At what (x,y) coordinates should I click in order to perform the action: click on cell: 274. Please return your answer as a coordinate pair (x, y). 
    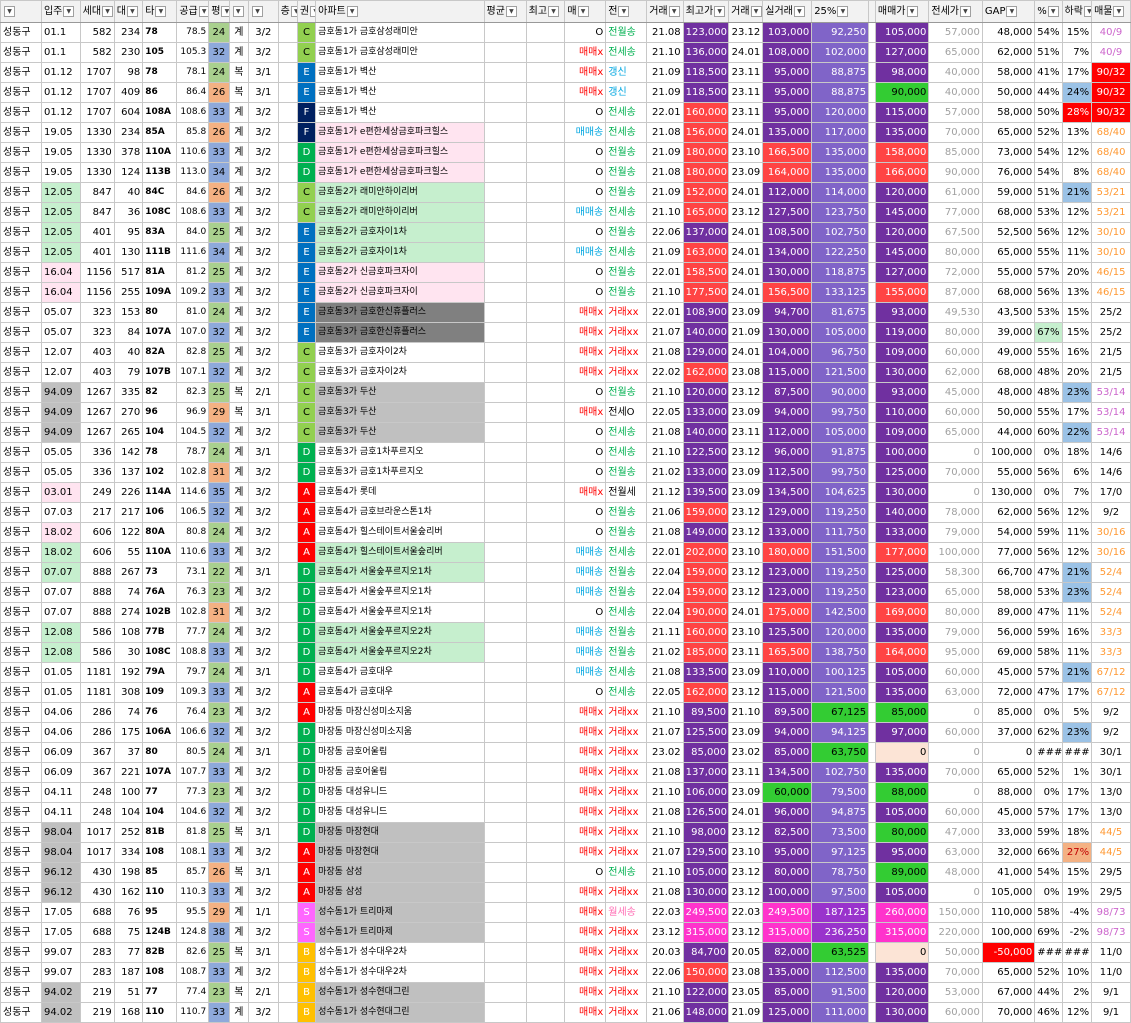
    Looking at the image, I should click on (128, 612).